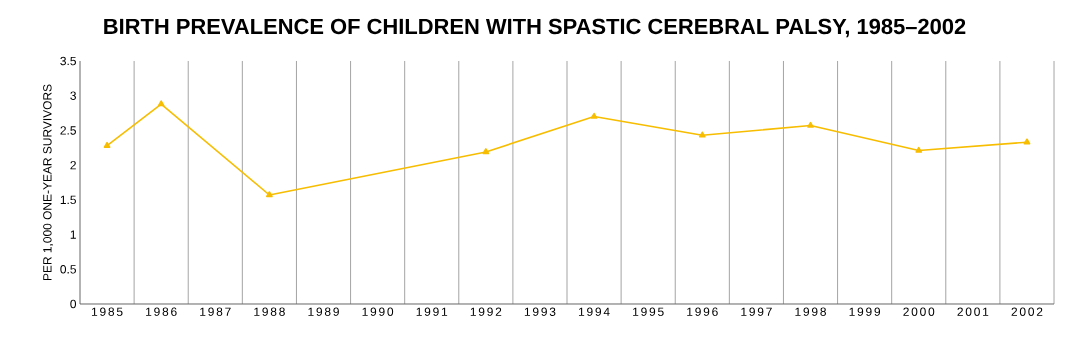 The image size is (1069, 350). What do you see at coordinates (973, 311) in the screenshot?
I see `x-tick-label: 2001` at bounding box center [973, 311].